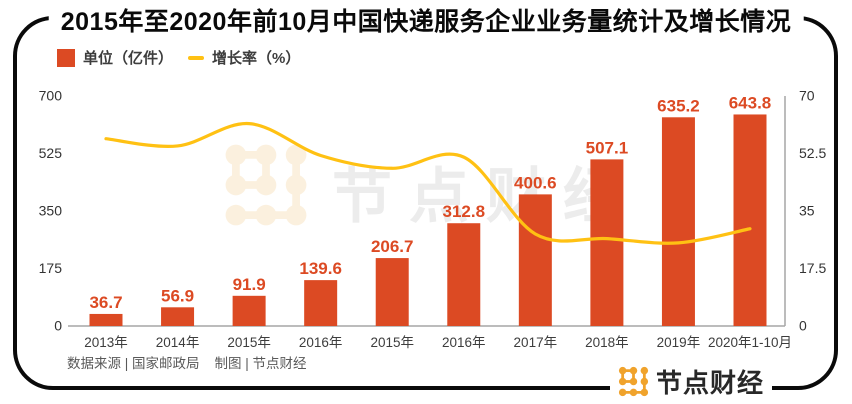 The height and width of the screenshot is (404, 852). What do you see at coordinates (486, 196) in the screenshot?
I see `watermark-text: 节点财经` at bounding box center [486, 196].